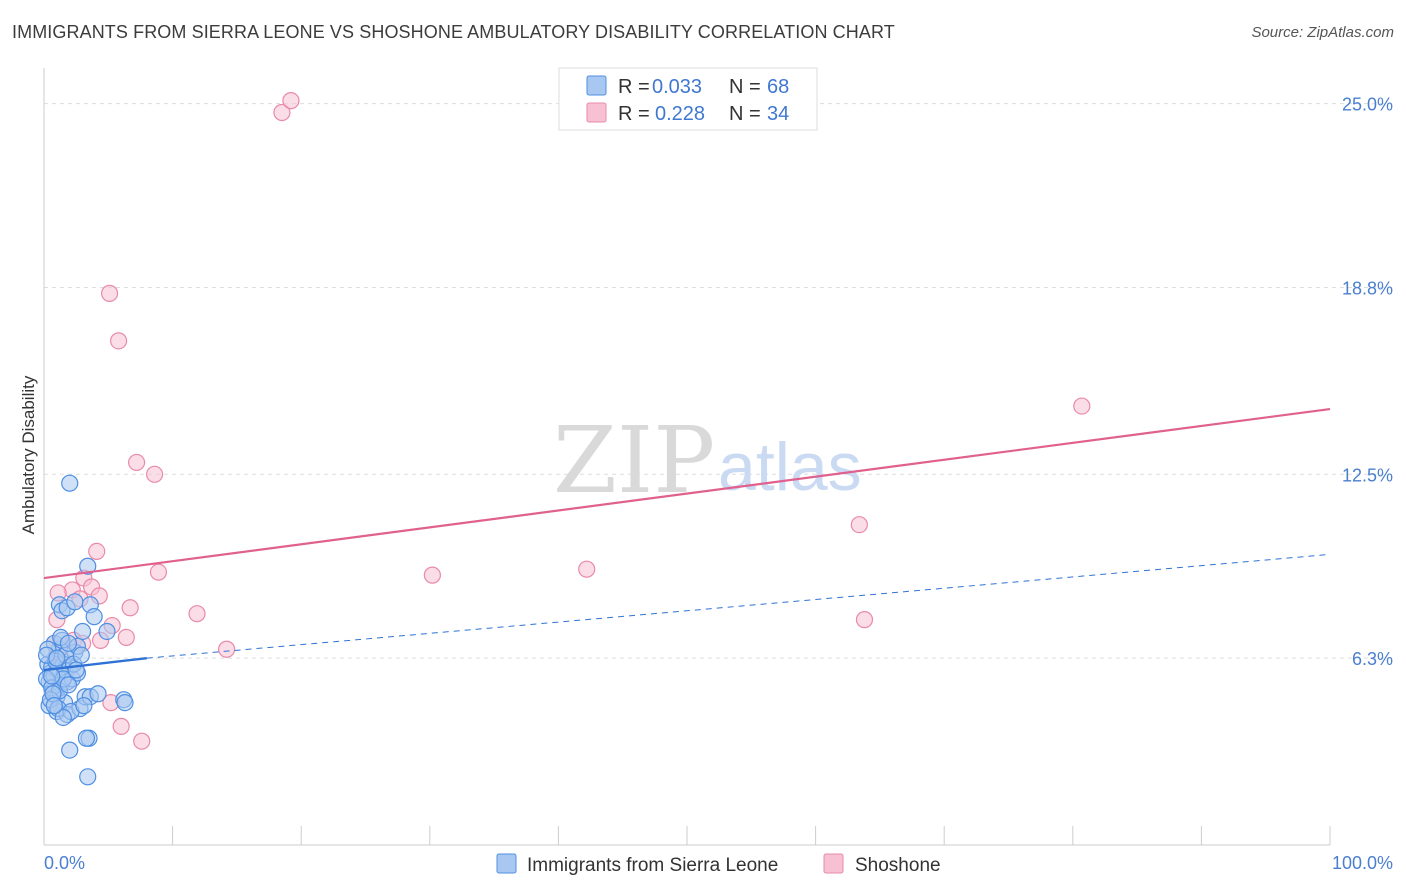  I want to click on legend: R = 0.033 N = 68 R = 0.228 N = 34, so click(688, 99).